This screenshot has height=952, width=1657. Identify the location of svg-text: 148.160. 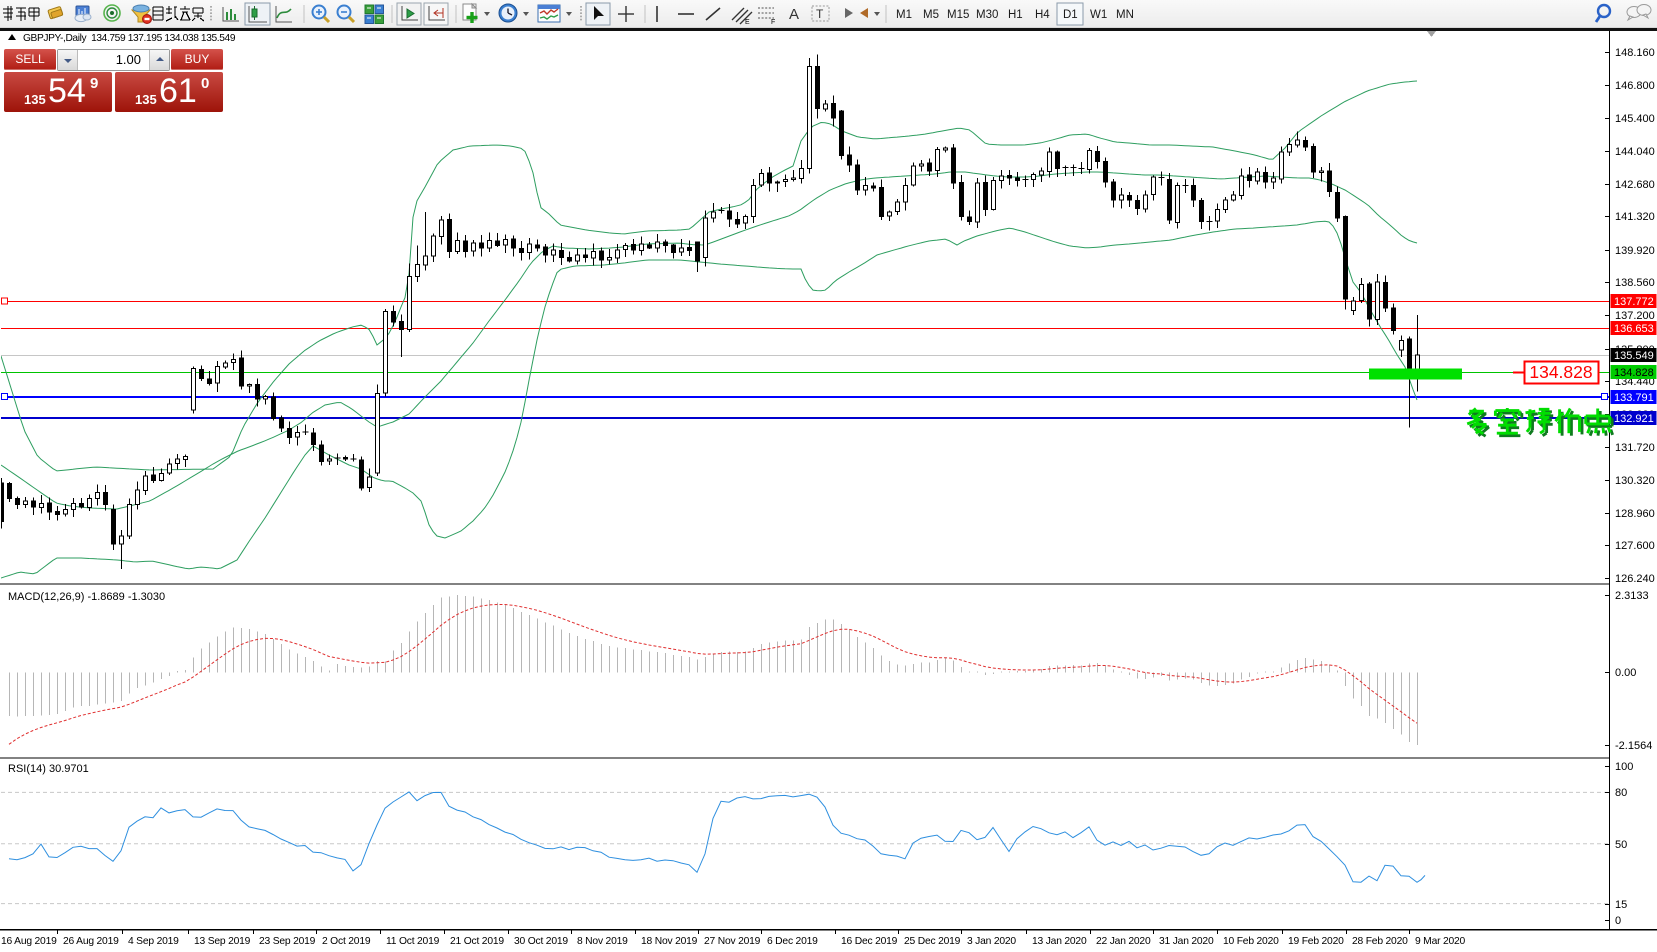
(1635, 53).